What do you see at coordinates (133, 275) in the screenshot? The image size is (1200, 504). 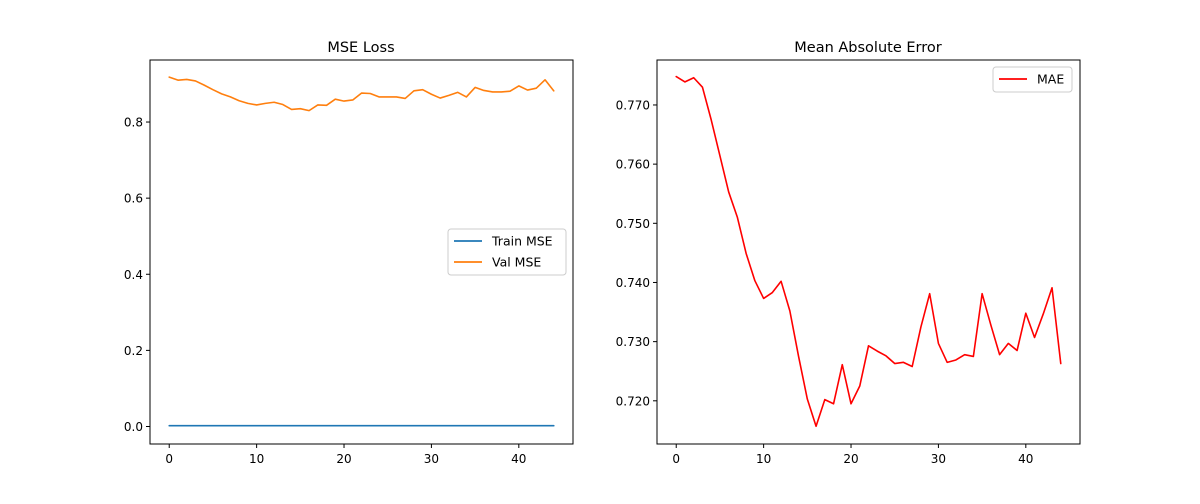 I see `y-tick-label: 0.4` at bounding box center [133, 275].